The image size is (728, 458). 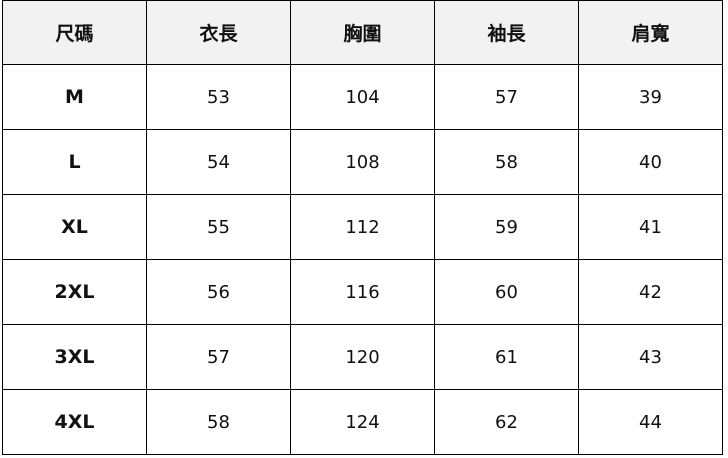 I want to click on header-chest: 胸圍, so click(x=362, y=32).